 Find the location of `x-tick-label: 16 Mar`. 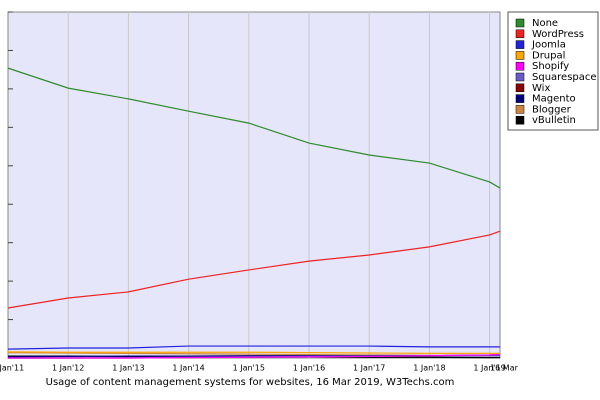

x-tick-label: 16 Mar is located at coordinates (504, 368).